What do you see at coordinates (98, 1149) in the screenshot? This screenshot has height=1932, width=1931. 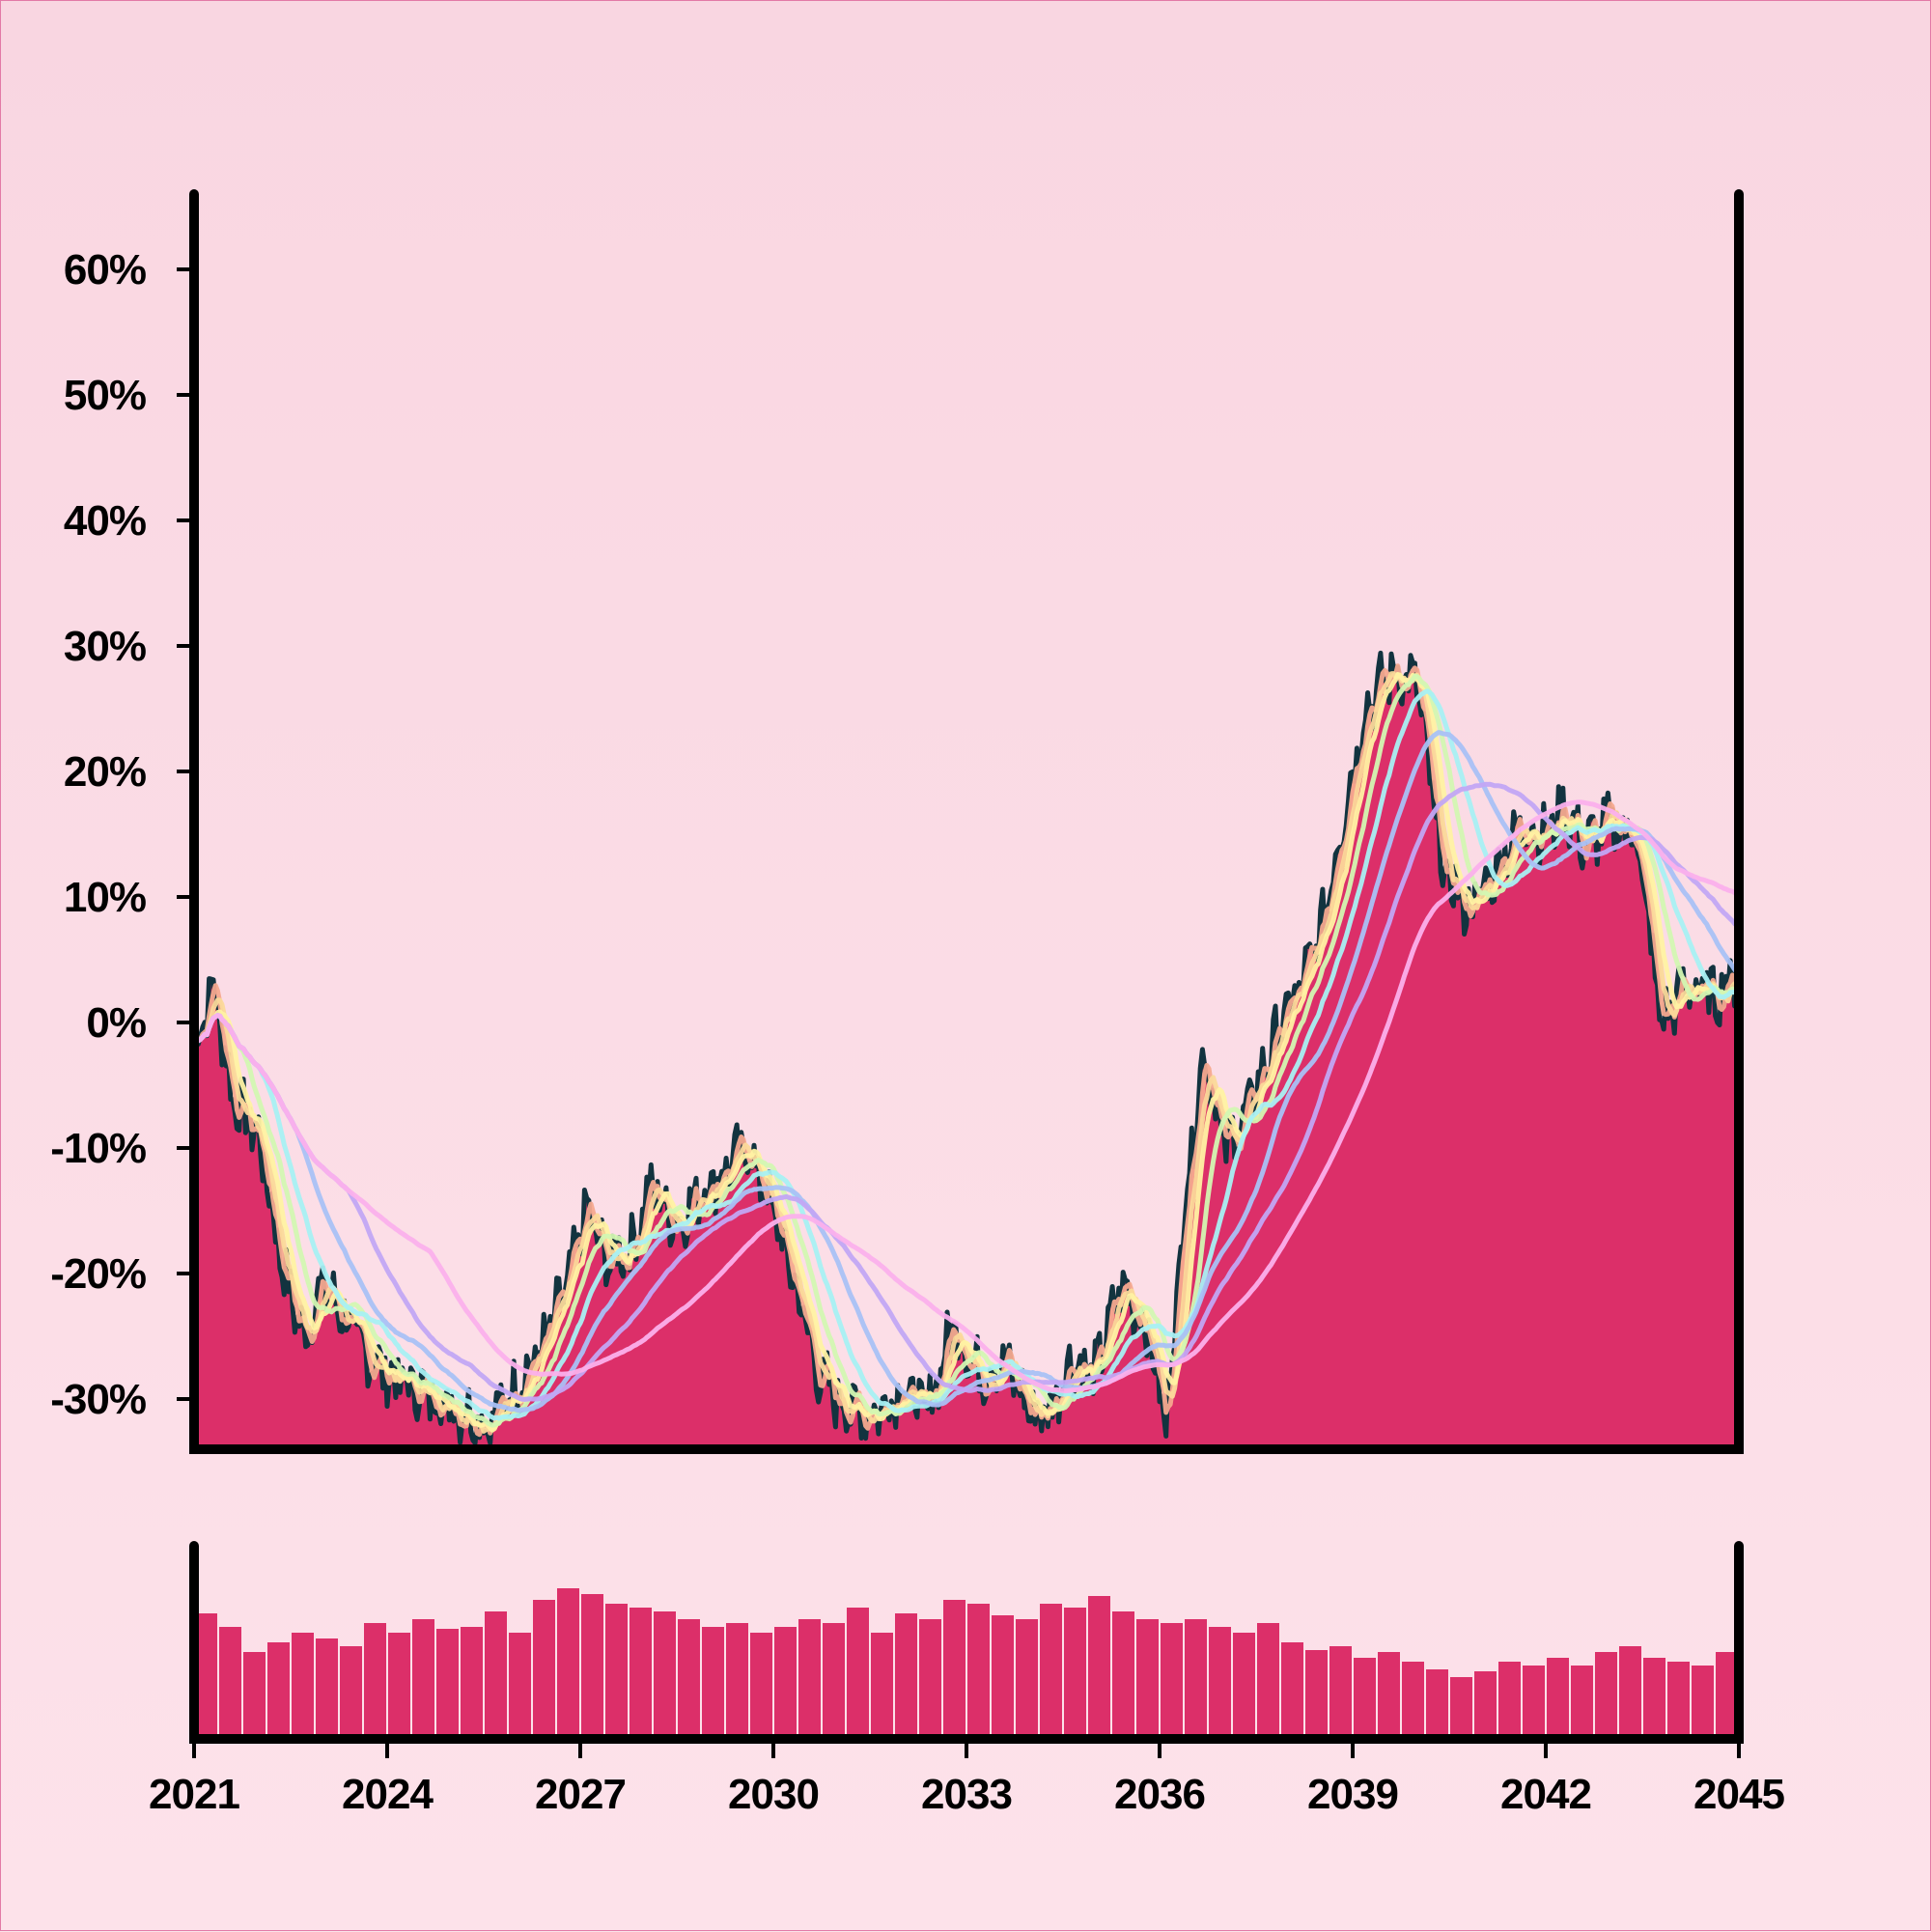 I see `y-tick-label: -10%` at bounding box center [98, 1149].